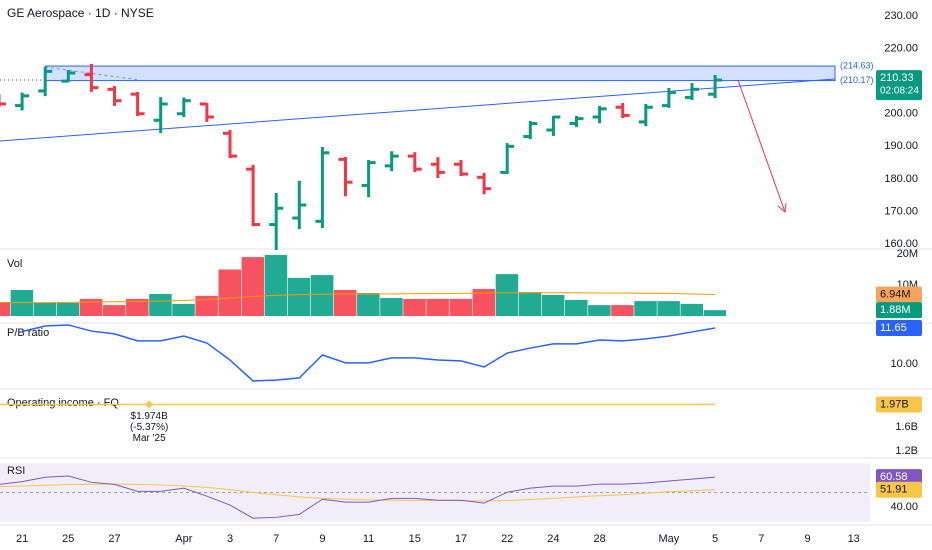  Describe the element at coordinates (899, 91) in the screenshot. I see `countdown: 02:08:24` at that location.